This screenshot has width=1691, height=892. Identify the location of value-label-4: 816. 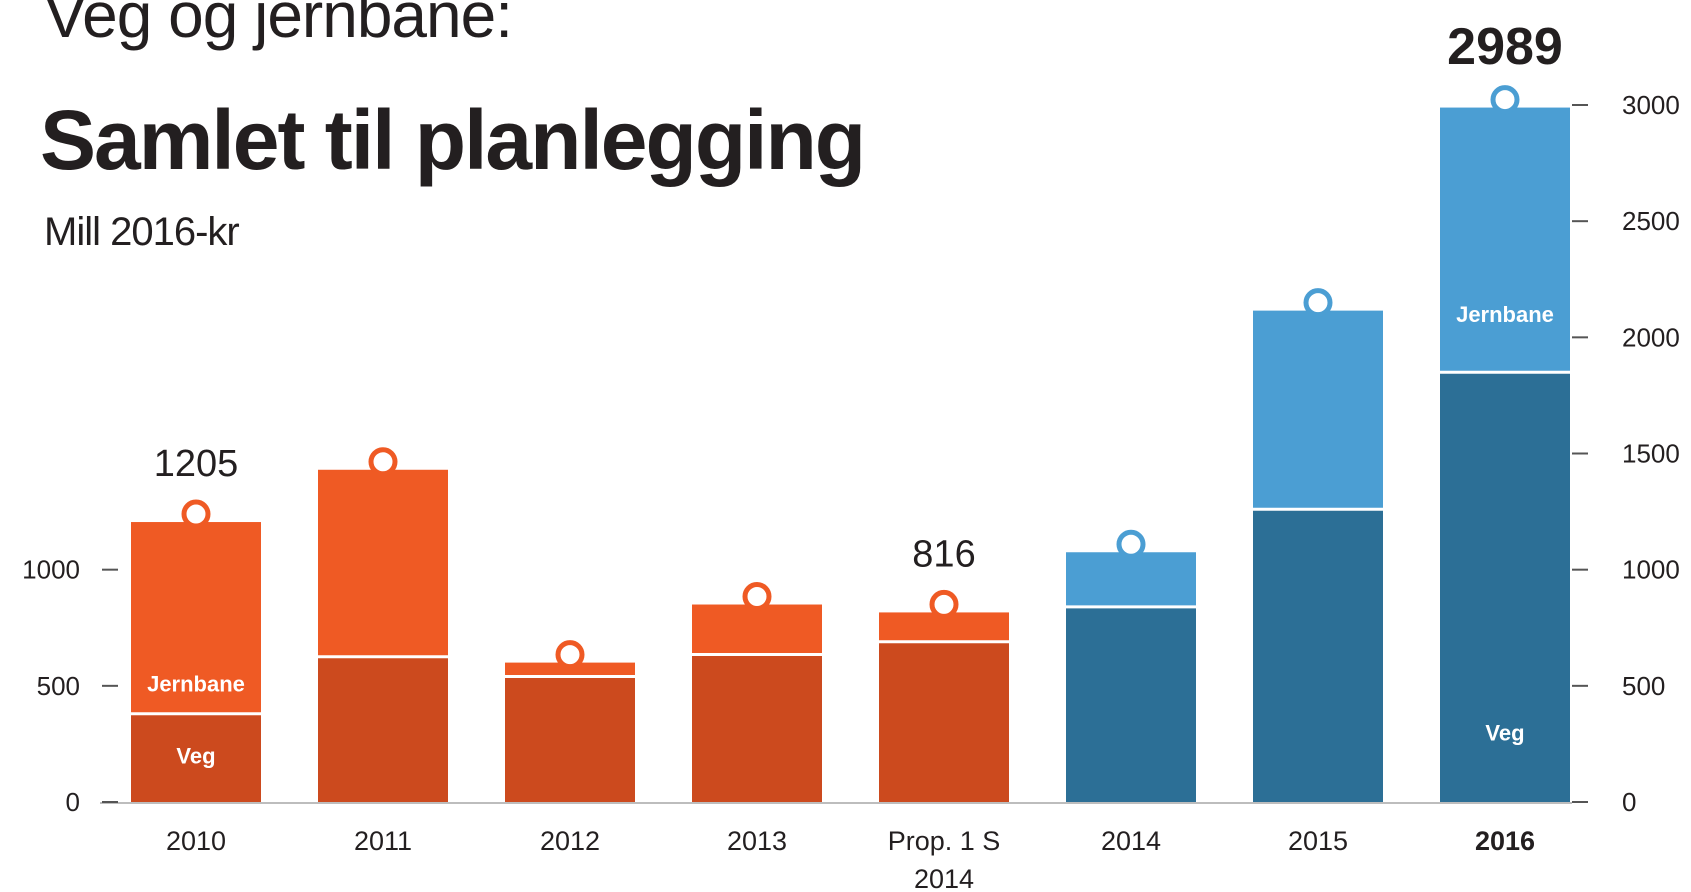
(943, 554).